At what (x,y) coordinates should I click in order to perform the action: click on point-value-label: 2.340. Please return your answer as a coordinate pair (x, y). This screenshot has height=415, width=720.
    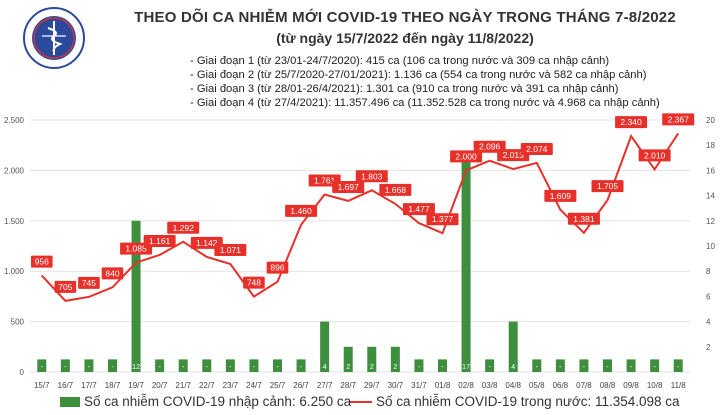
    Looking at the image, I should click on (631, 122).